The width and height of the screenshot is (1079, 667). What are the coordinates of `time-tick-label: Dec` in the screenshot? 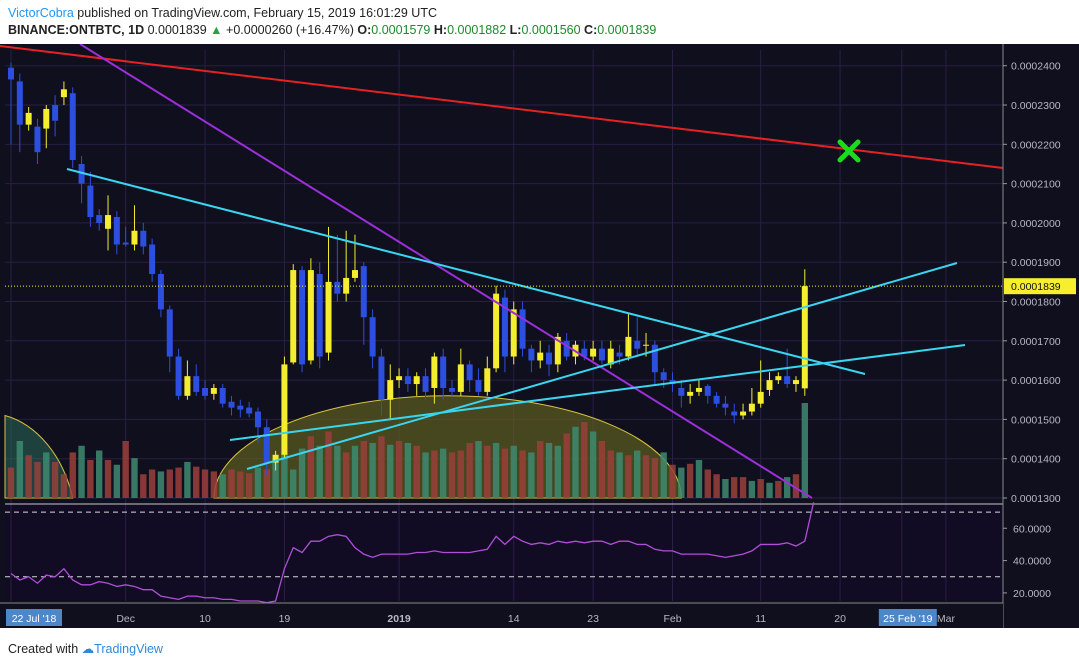 It's located at (125, 619).